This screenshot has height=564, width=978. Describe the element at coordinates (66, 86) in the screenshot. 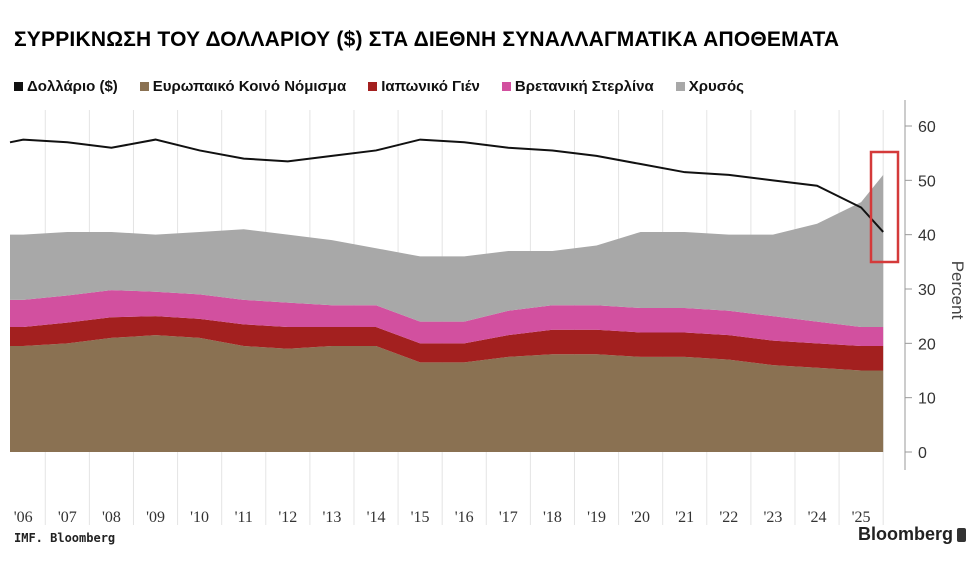

I see `legend-item-dollar: Δολλάριο ($)` at that location.